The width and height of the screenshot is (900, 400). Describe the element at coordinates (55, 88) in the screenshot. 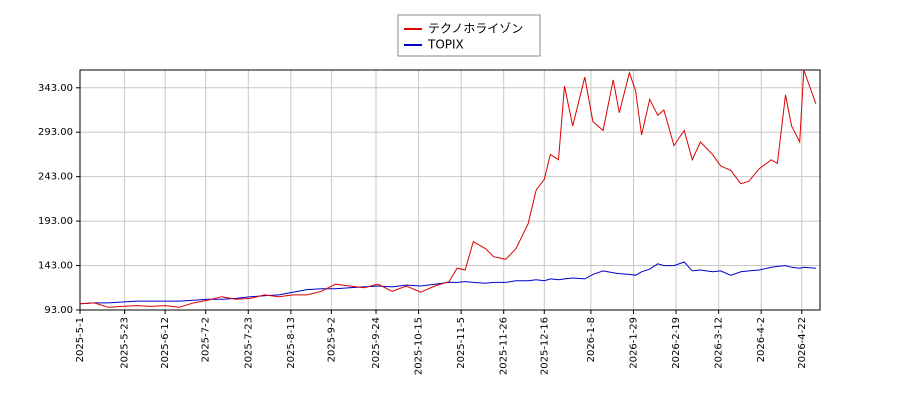

I see `y-tick-label: 343.00` at that location.